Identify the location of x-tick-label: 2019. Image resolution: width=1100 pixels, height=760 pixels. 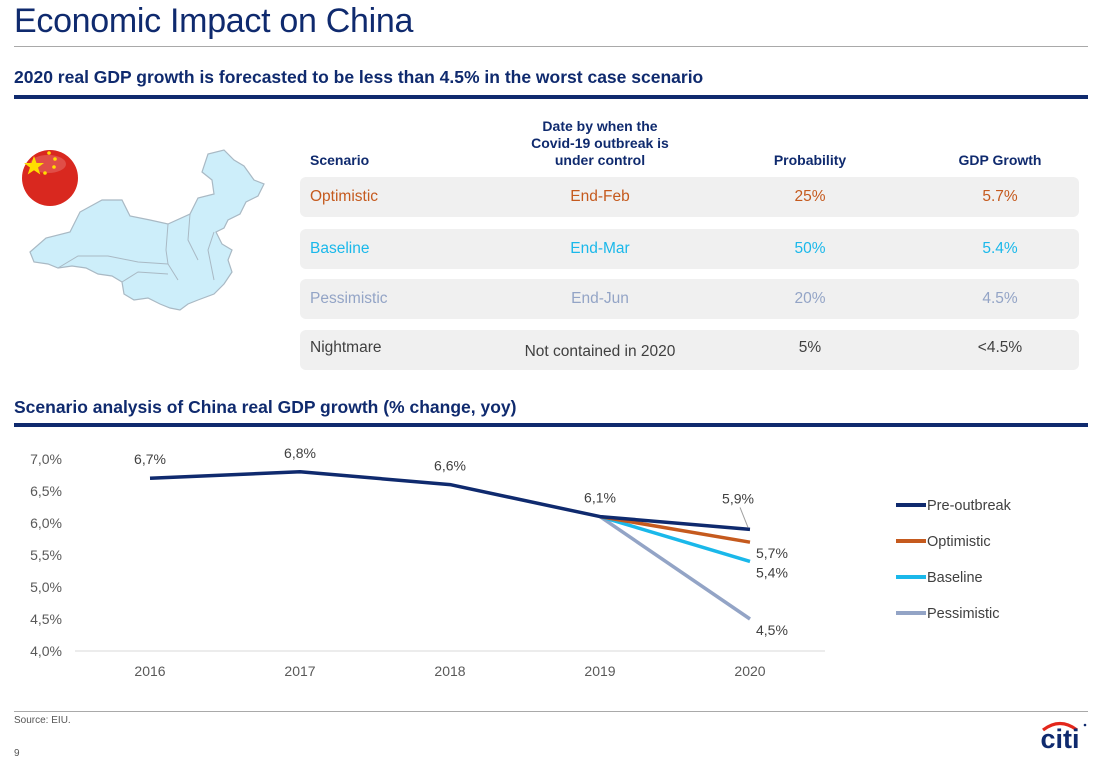
(599, 671).